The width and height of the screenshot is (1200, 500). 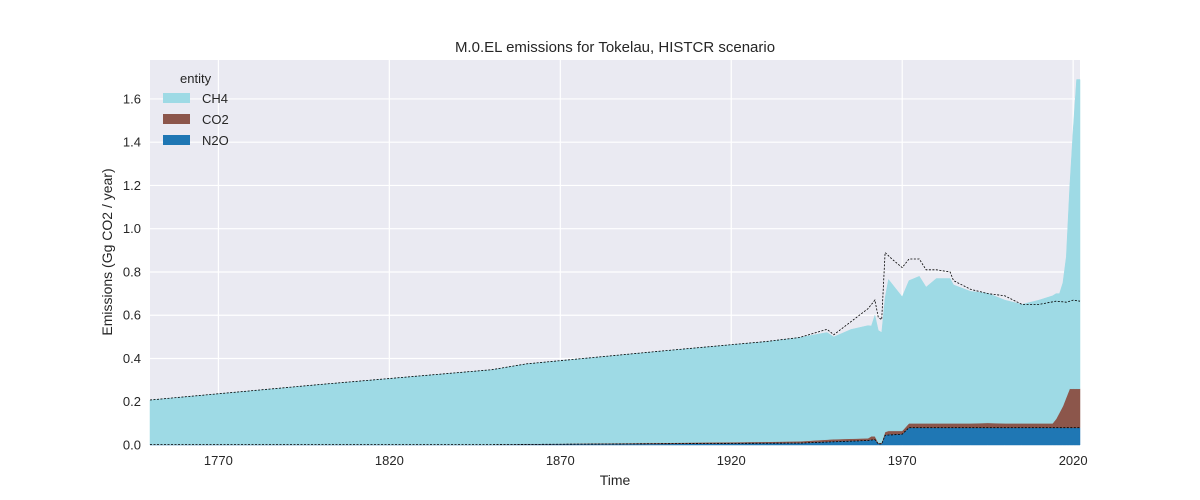 What do you see at coordinates (176, 98) in the screenshot?
I see `legend-swatch-ch4` at bounding box center [176, 98].